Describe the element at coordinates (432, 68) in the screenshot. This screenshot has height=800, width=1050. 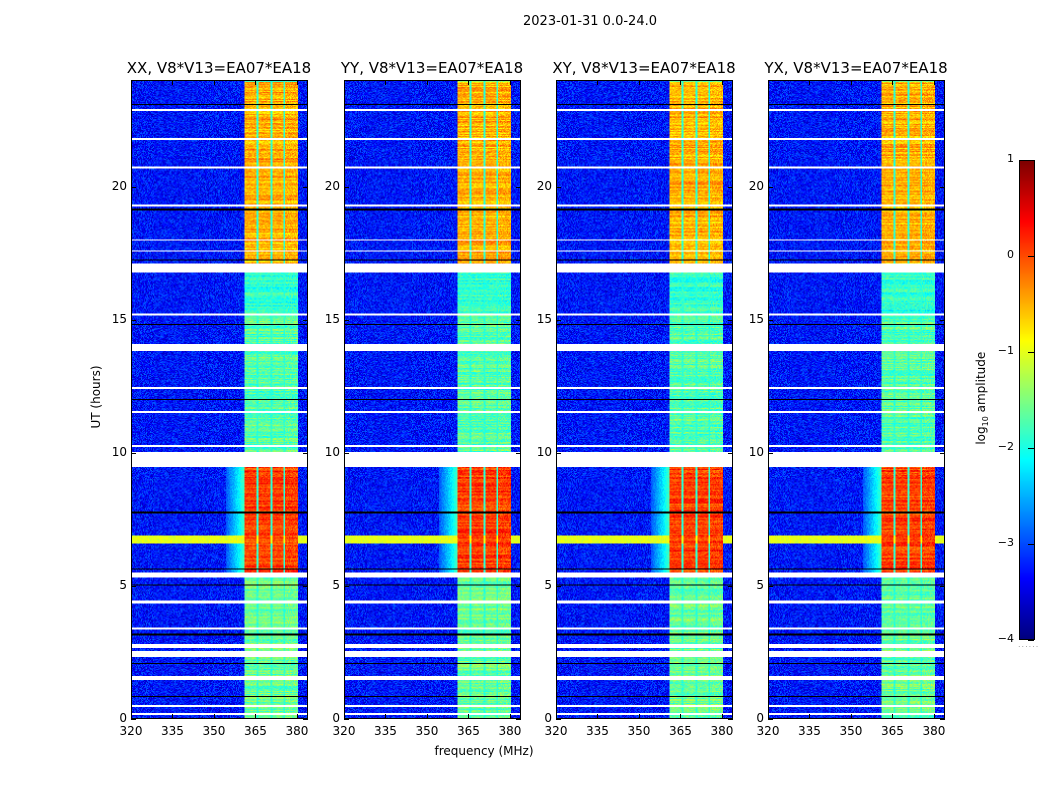
I see `panel-title-yy: YY, V8*V13=EA07*EA18` at that location.